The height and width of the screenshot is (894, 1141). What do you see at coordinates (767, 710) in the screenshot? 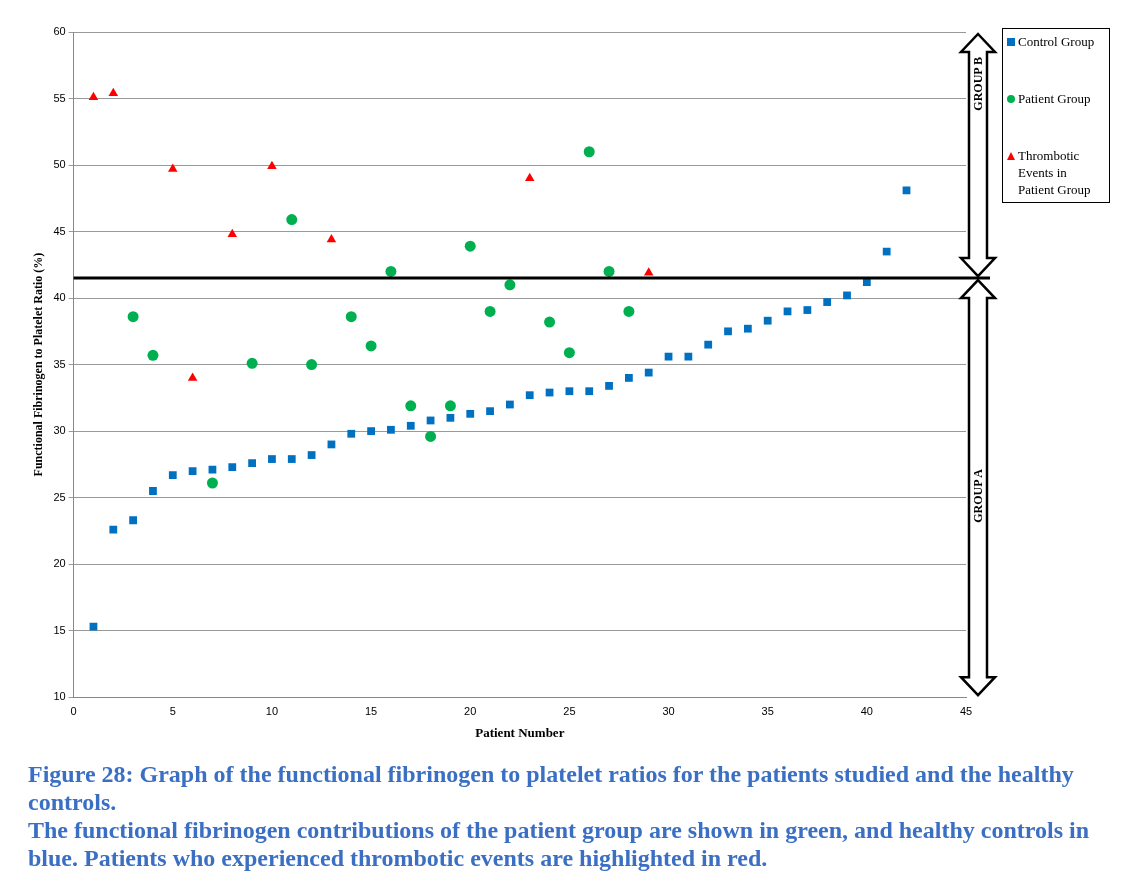
I see `x-tick-label: 35` at bounding box center [767, 710].